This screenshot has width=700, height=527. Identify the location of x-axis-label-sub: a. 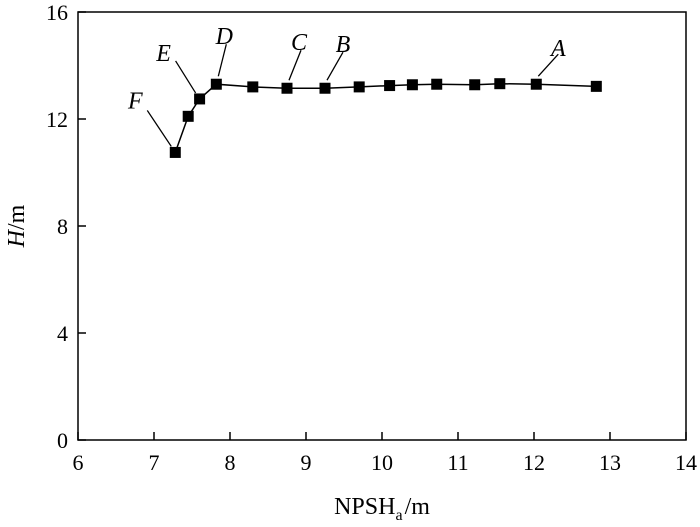
(398, 515).